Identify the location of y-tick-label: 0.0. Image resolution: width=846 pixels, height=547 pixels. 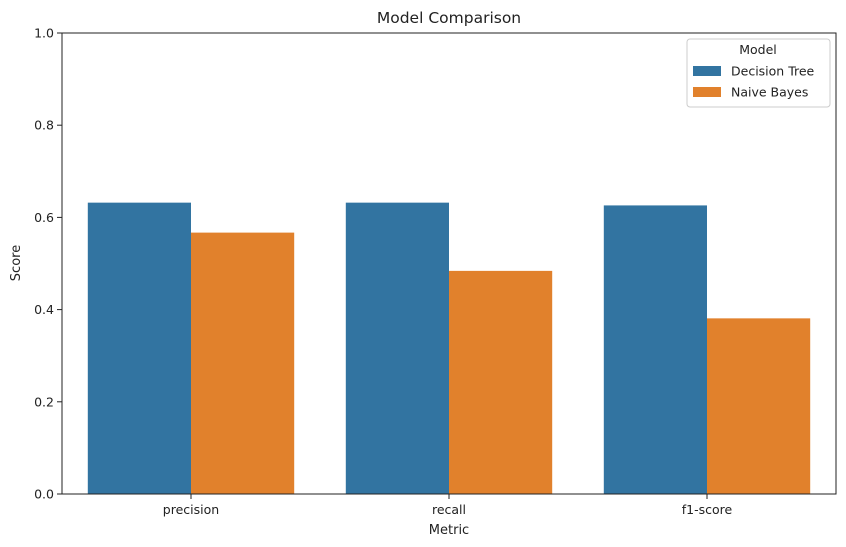
(44, 494).